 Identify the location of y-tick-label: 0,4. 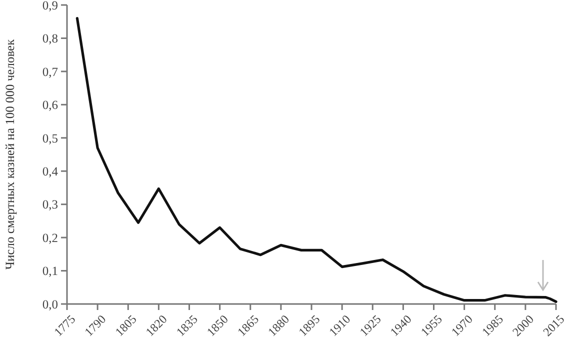
(50, 171).